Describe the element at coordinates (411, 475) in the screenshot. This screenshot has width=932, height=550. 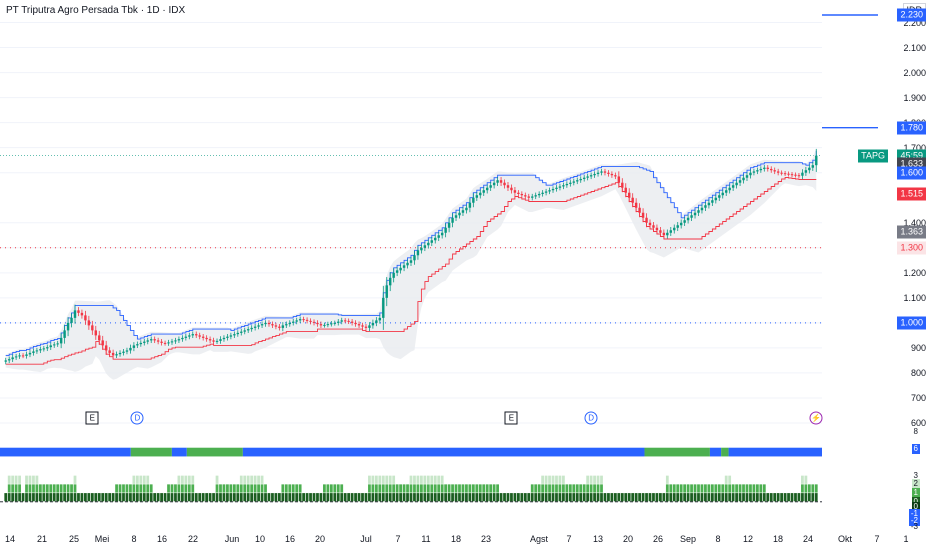
I see `indicator-pane` at that location.